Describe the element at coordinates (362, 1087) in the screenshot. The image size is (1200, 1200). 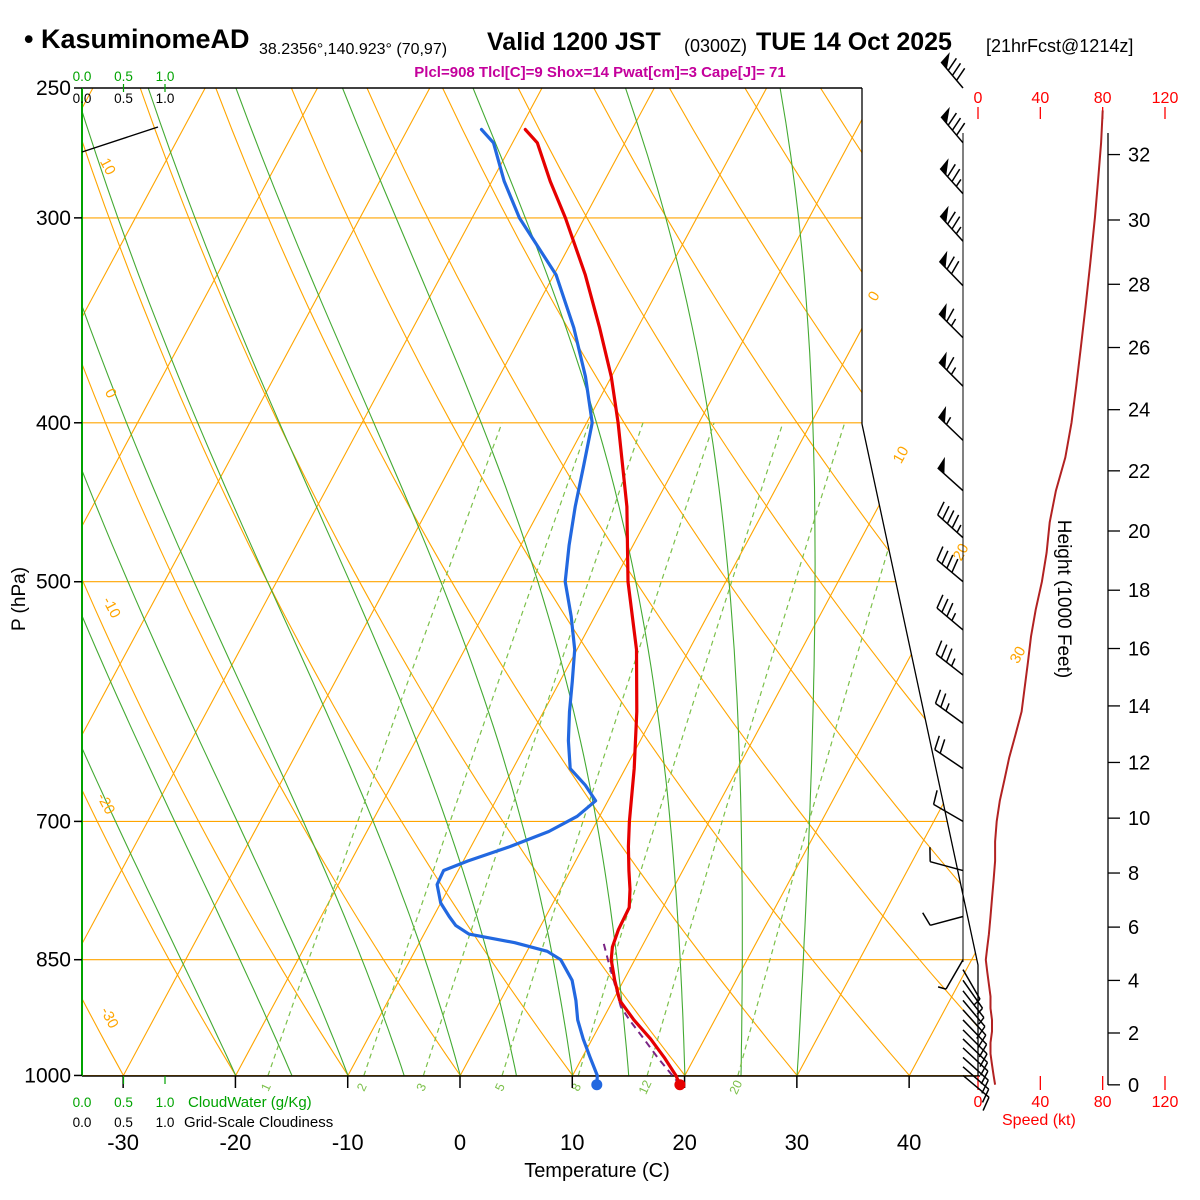
I see `svg-text: 2` at that location.